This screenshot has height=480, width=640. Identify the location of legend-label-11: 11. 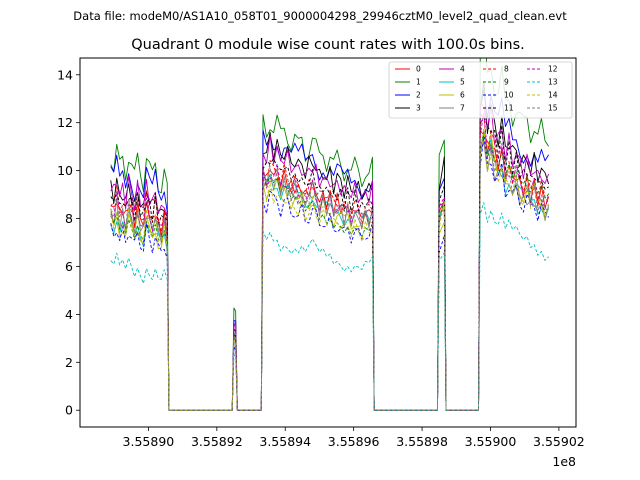
(509, 108).